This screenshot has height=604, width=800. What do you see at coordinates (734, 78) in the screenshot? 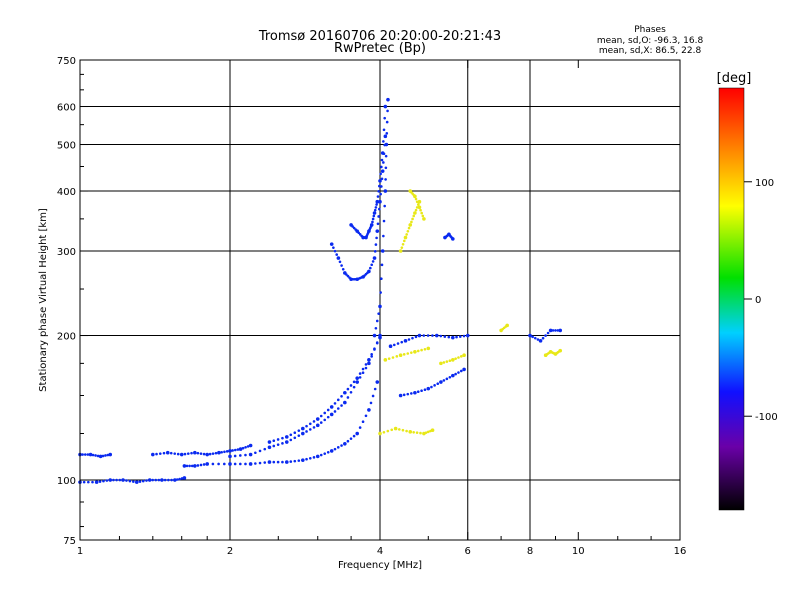
I see `colorbar-label: [deg]` at bounding box center [734, 78].